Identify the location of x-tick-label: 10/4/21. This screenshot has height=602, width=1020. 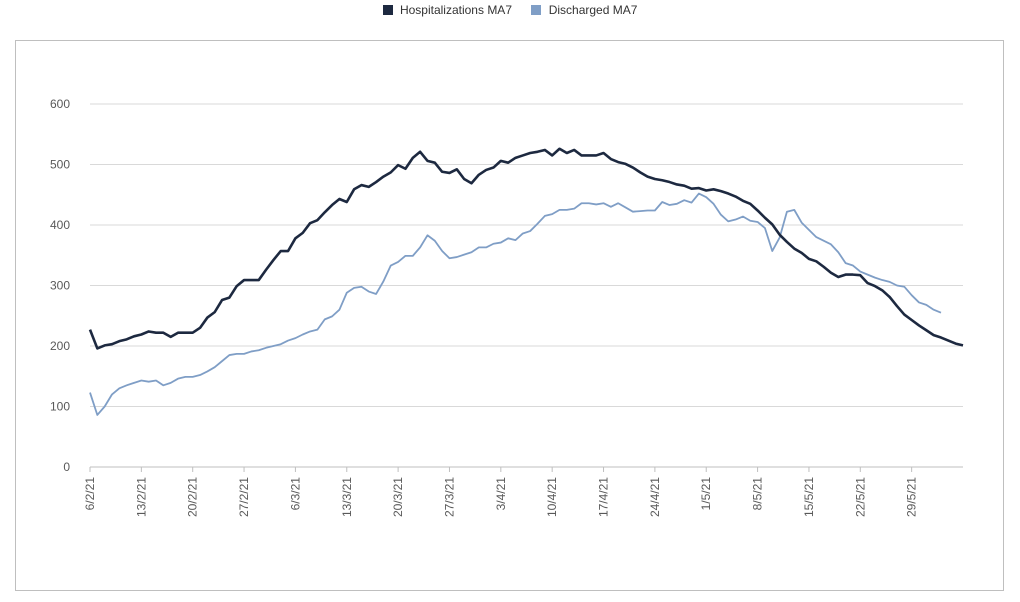
(552, 497).